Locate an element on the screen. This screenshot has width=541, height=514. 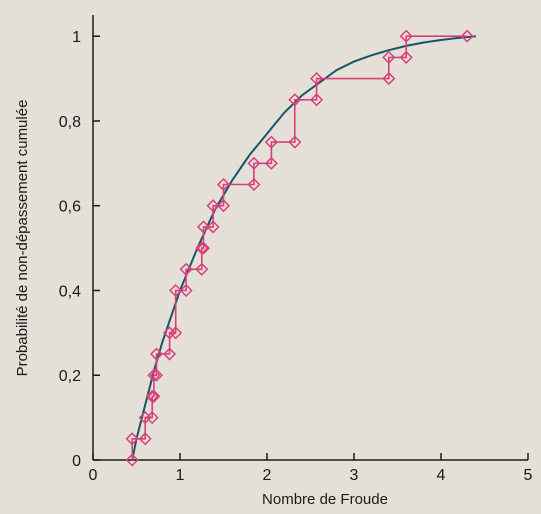
y-tick-label: 0,6 is located at coordinates (70, 207).